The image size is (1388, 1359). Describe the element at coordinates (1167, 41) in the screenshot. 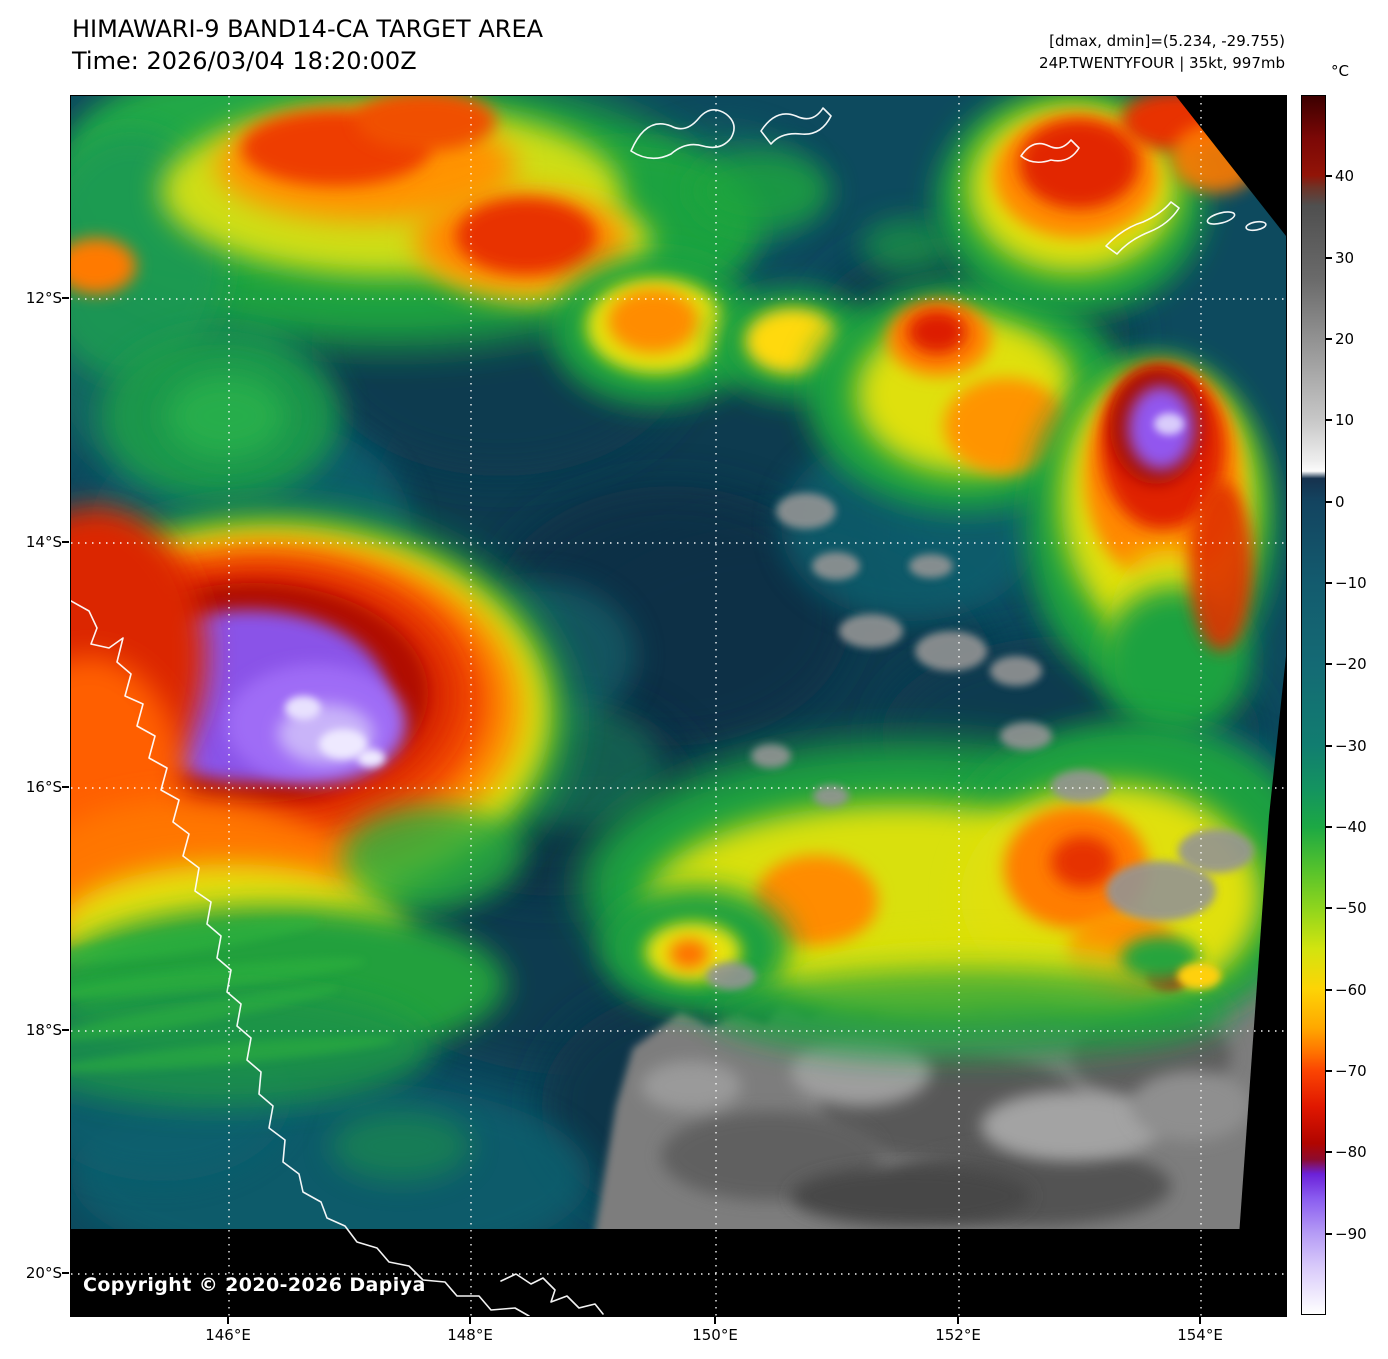

I see `dmax-dmin-label: [dmax, dmin]=(5.234, -29.755)` at that location.